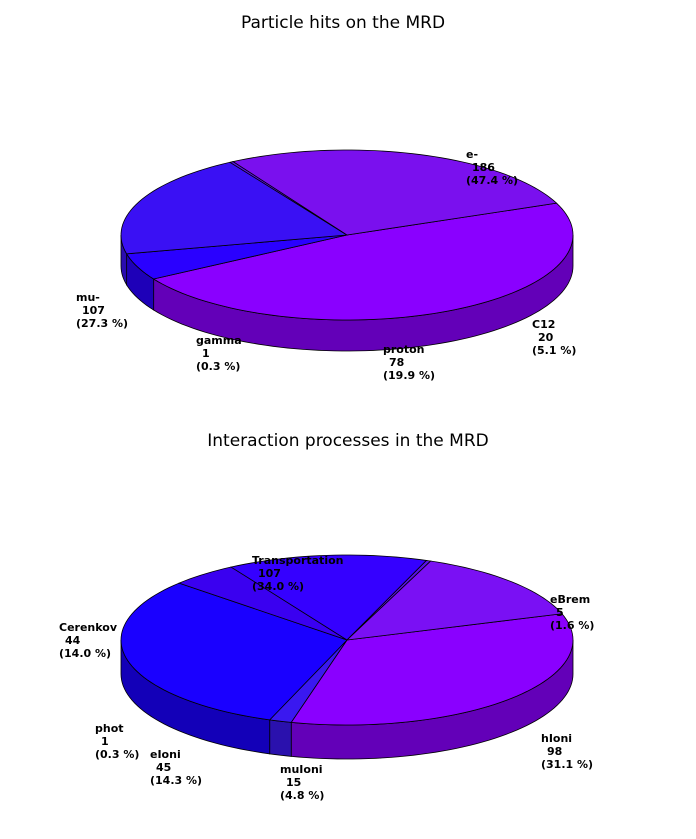 This screenshot has height=839, width=696. I want to click on pie-sides, so click(347, 699).